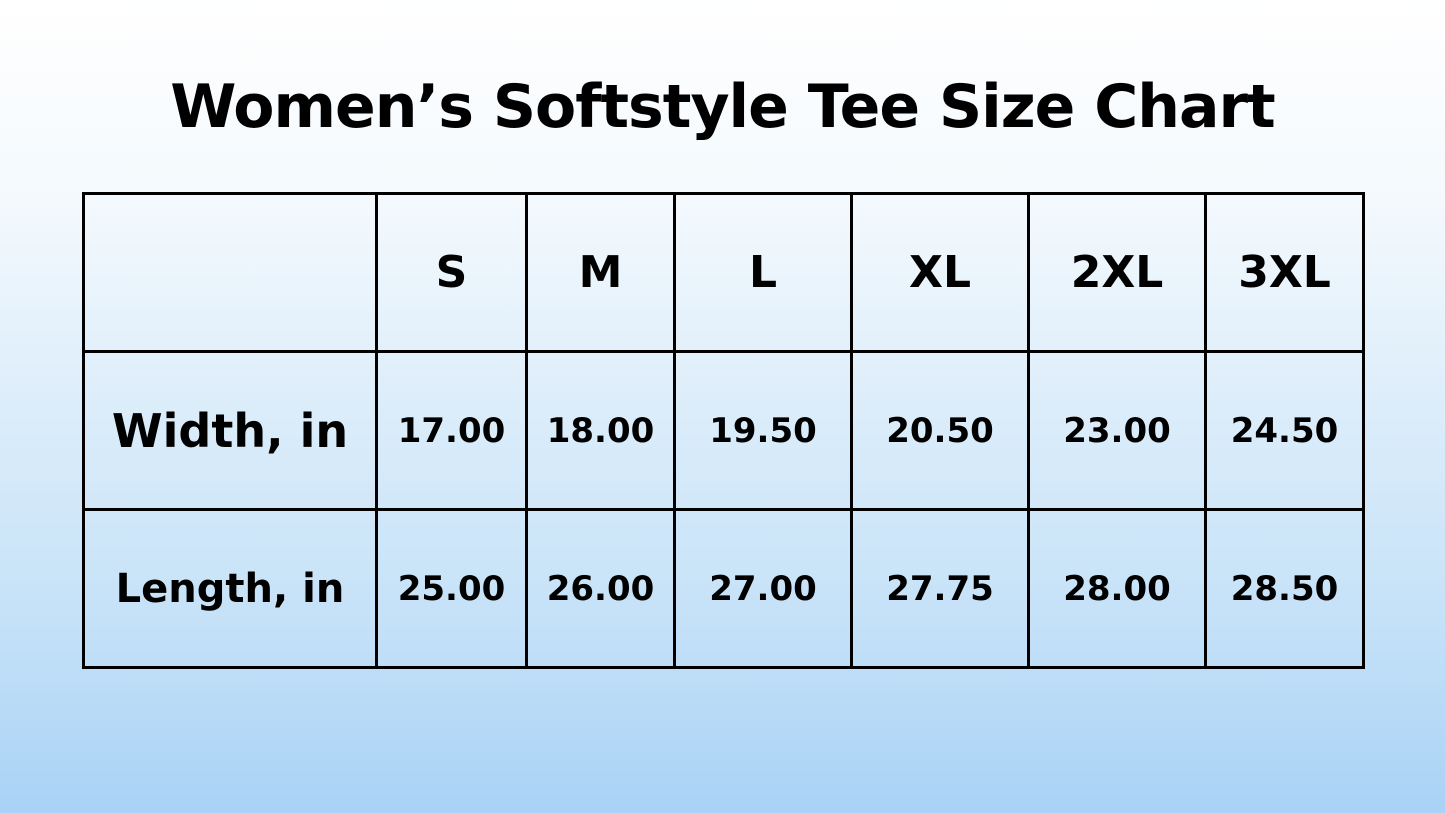  I want to click on cell: 25.00, so click(451, 588).